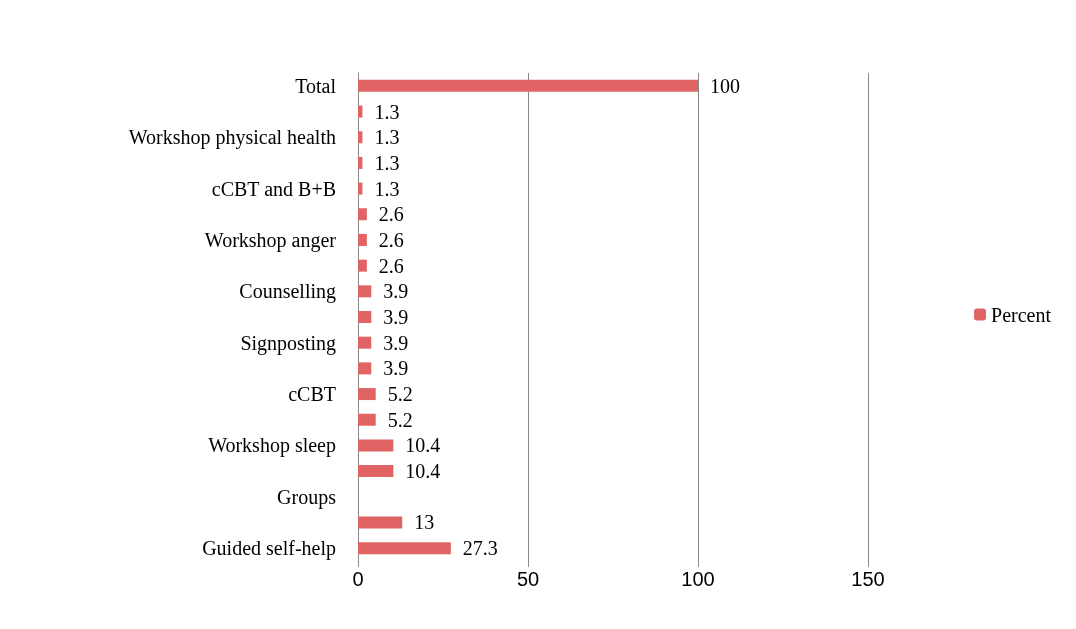 The image size is (1076, 629). I want to click on data-label: 100, so click(725, 85).